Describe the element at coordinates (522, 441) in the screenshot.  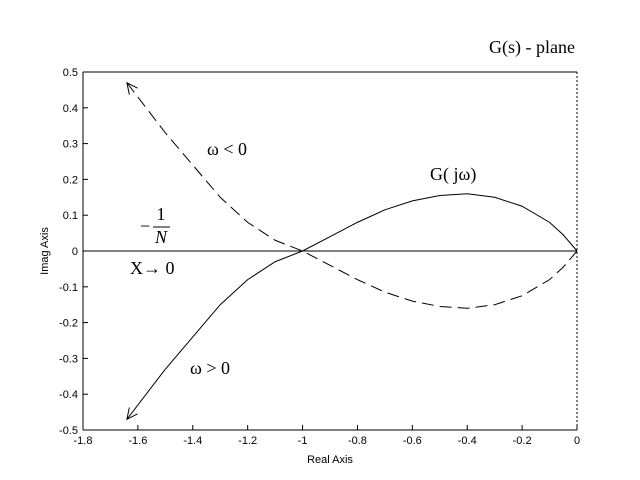
I see `x-tick-label: -0.2` at that location.